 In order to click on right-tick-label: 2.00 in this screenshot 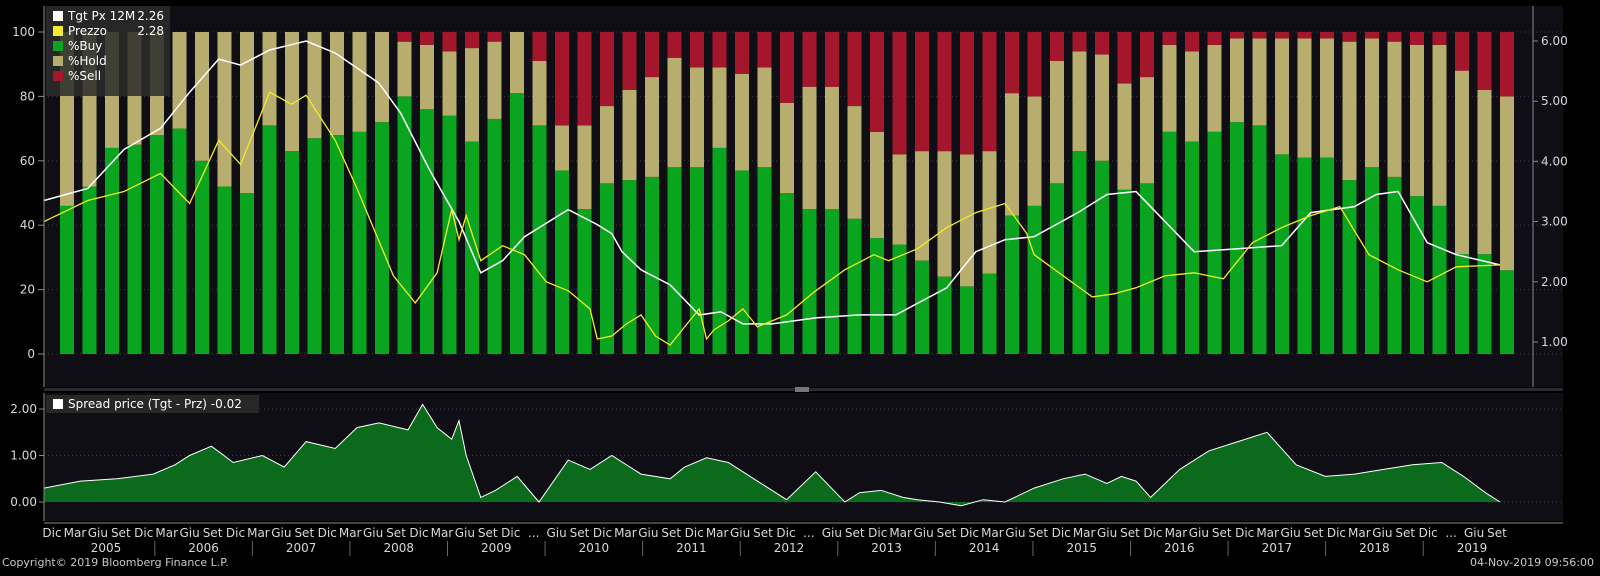, I will do `click(1554, 282)`.